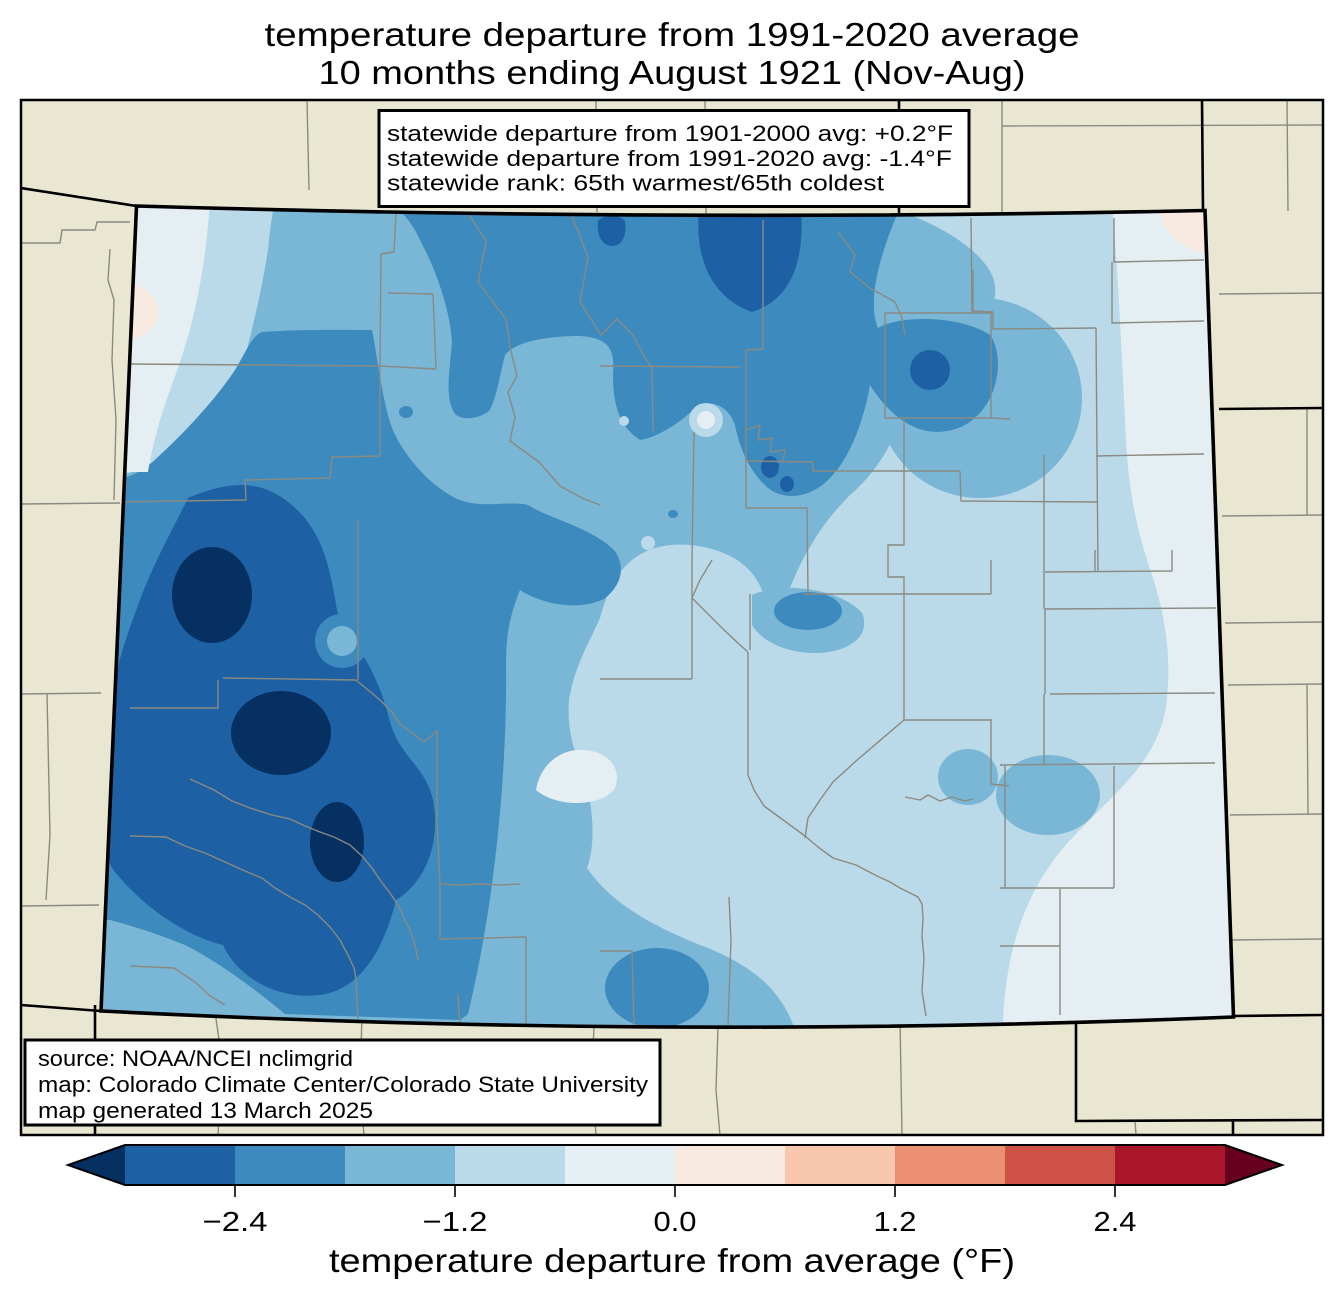 Image resolution: width=1344 pixels, height=1299 pixels. What do you see at coordinates (895, 1221) in the screenshot?
I see `svg-text: 1.2` at bounding box center [895, 1221].